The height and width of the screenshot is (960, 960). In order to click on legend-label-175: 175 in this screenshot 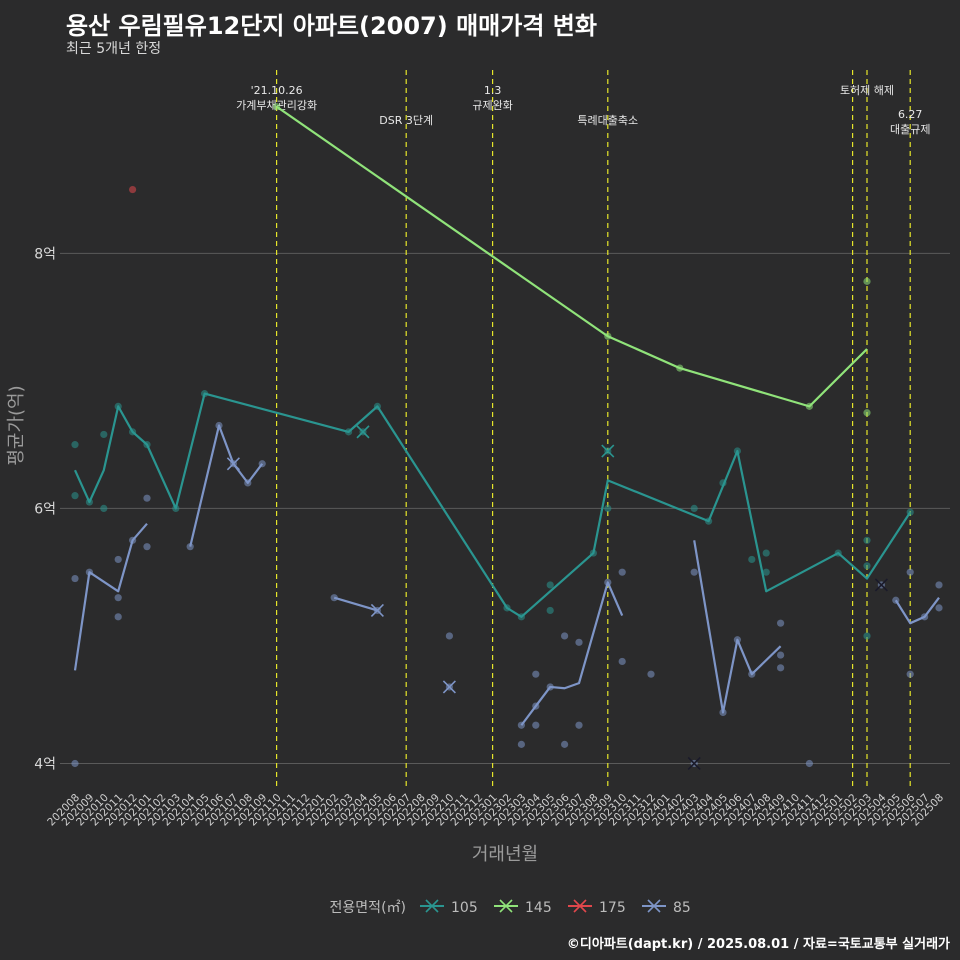, I will do `click(612, 908)`.